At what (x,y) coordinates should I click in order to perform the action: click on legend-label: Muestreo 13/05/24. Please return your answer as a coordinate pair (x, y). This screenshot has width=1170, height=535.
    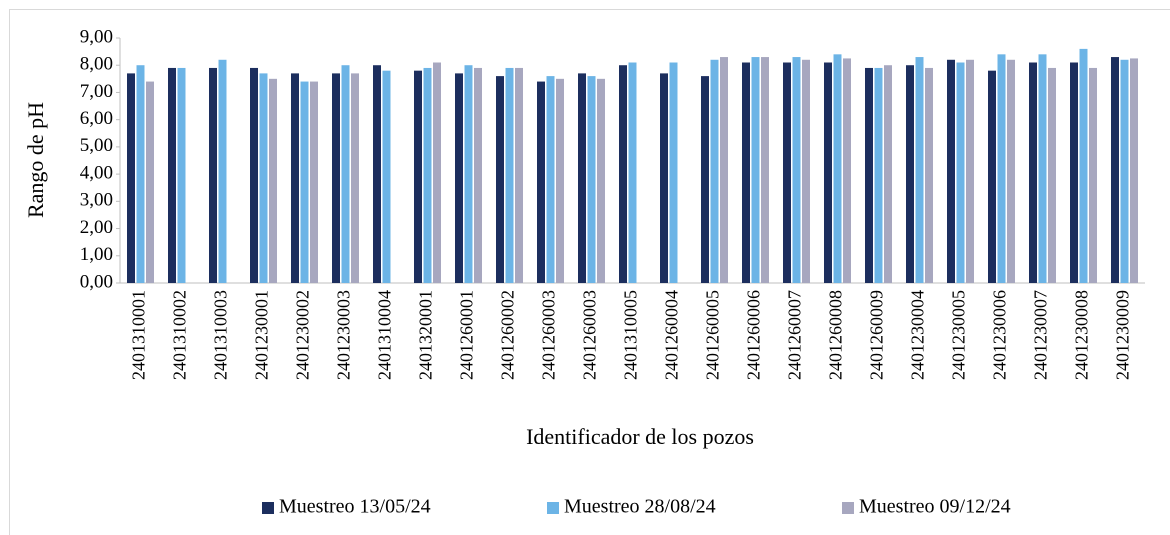
    Looking at the image, I should click on (355, 507).